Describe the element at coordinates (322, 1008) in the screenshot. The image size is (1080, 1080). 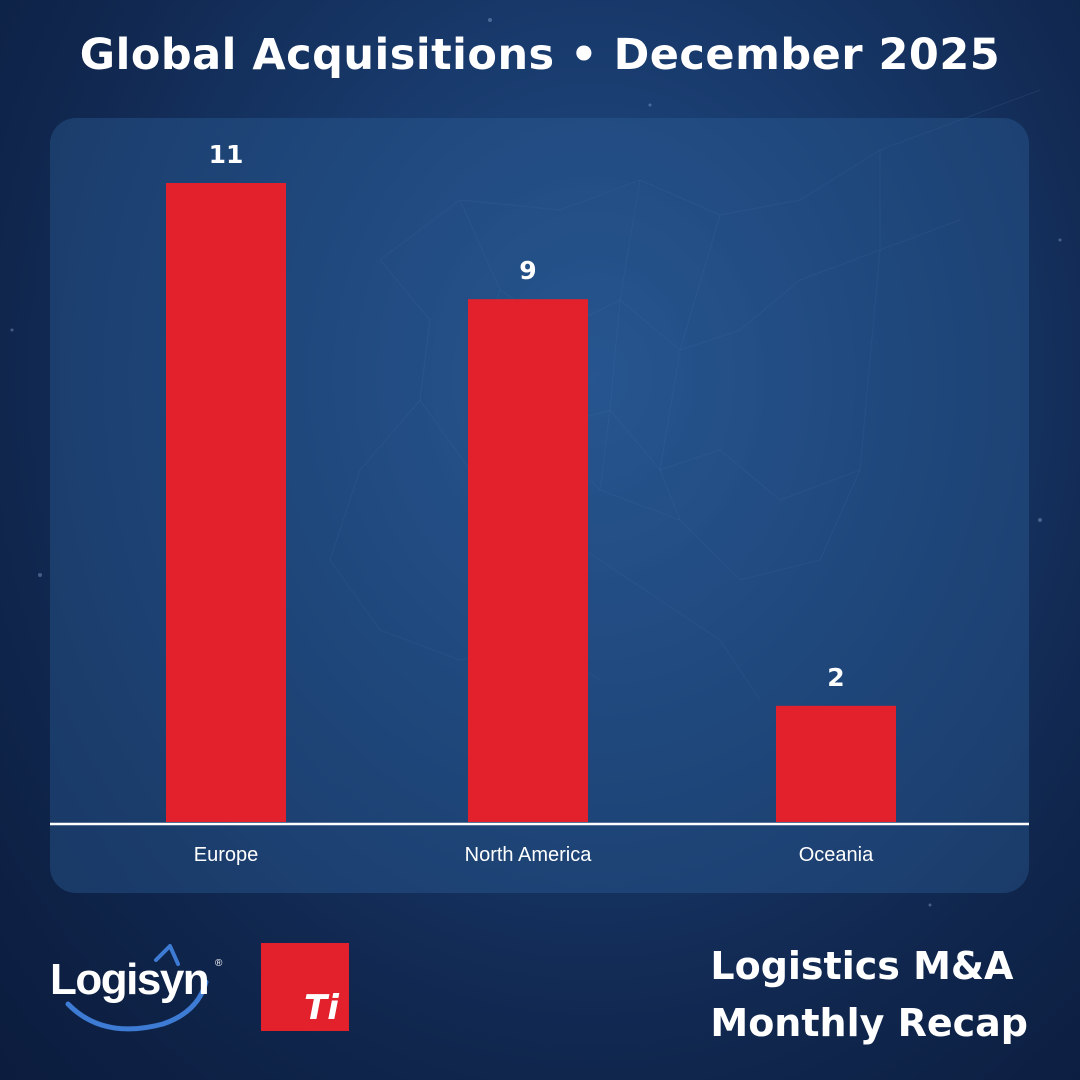
I see `ti-wordmark: Ti` at that location.